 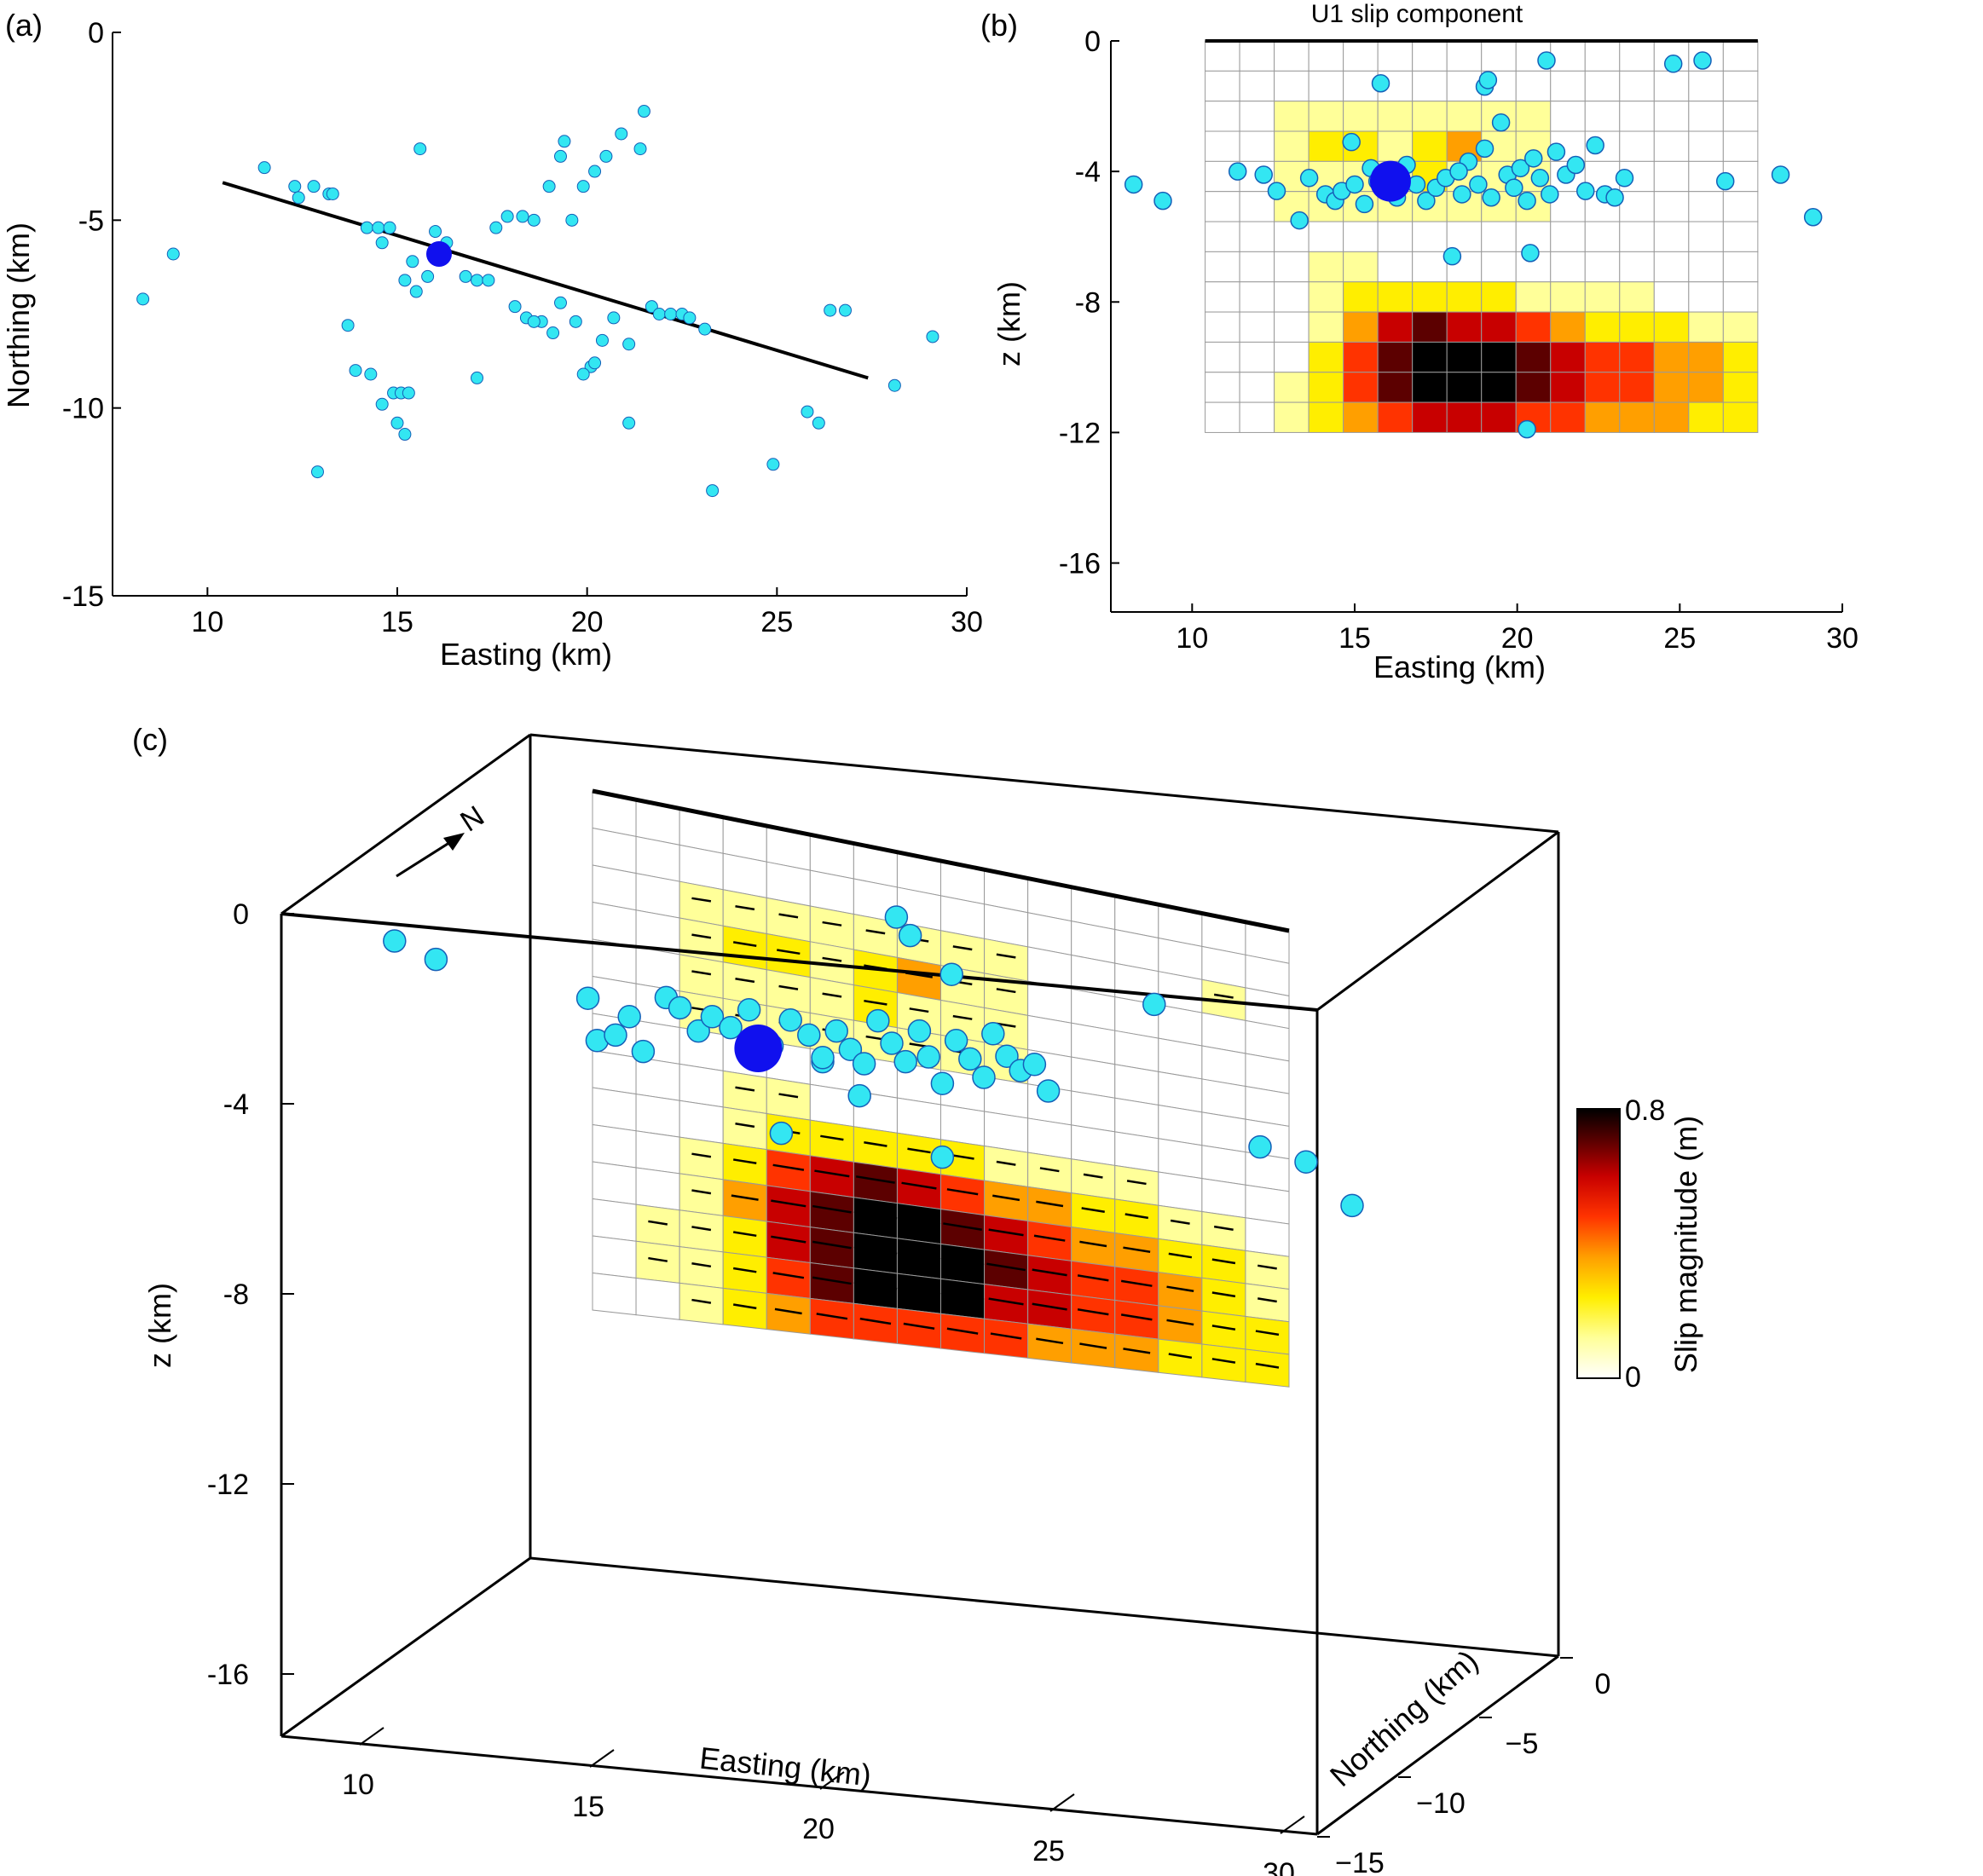 What do you see at coordinates (1476, 327) in the screenshot?
I see `panel-b-axes` at bounding box center [1476, 327].